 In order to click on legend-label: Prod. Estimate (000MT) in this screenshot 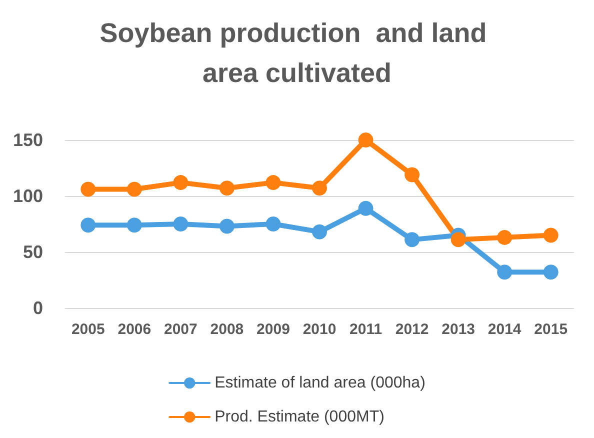, I will do `click(299, 417)`.